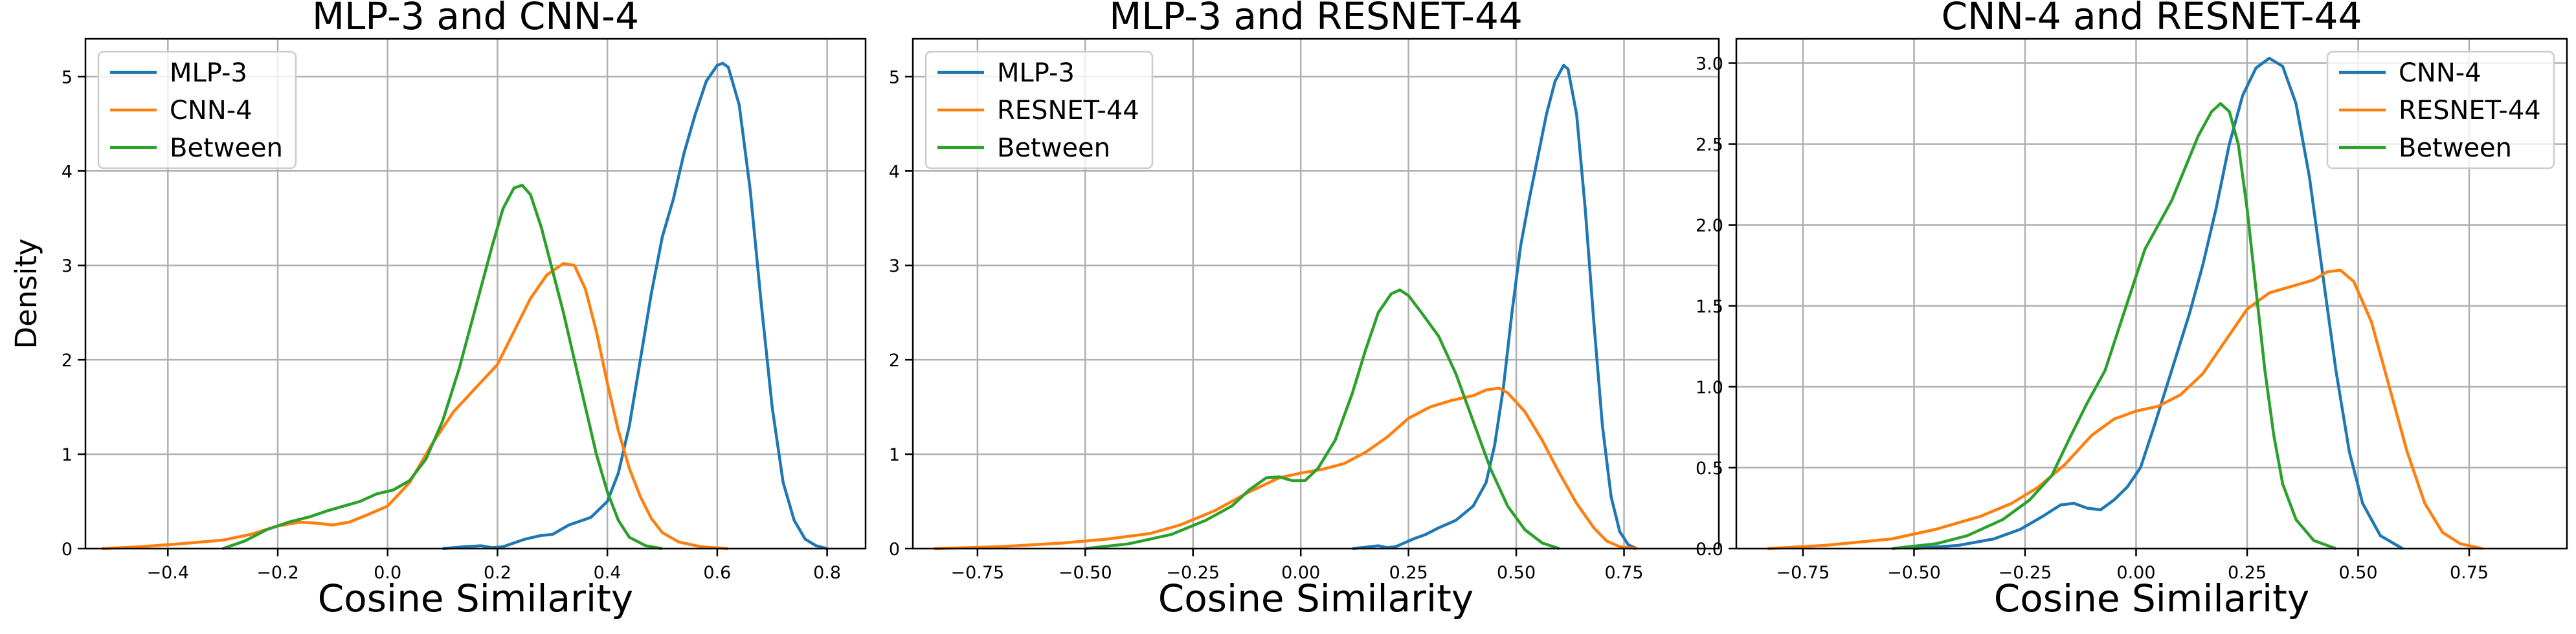 The width and height of the screenshot is (2576, 634). I want to click on x-tick-label: 0.2, so click(497, 573).